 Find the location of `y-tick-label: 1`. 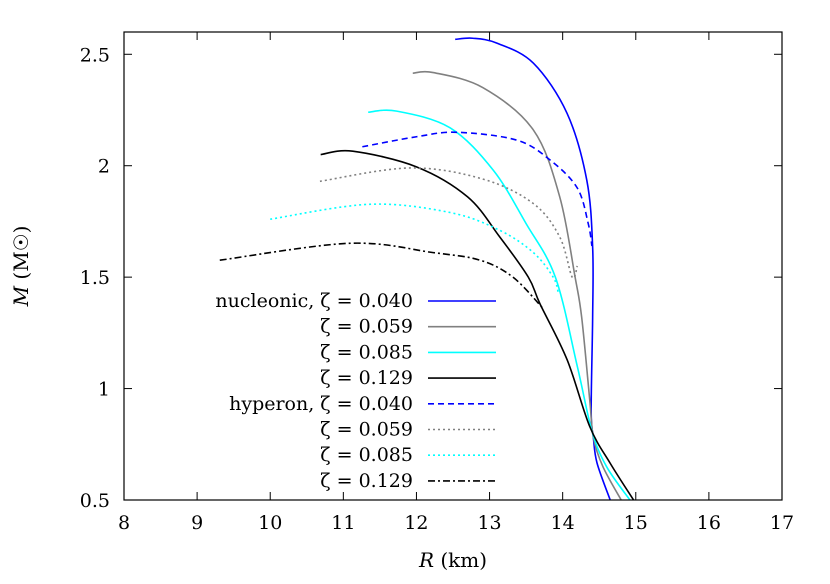

y-tick-label: 1 is located at coordinates (104, 390).